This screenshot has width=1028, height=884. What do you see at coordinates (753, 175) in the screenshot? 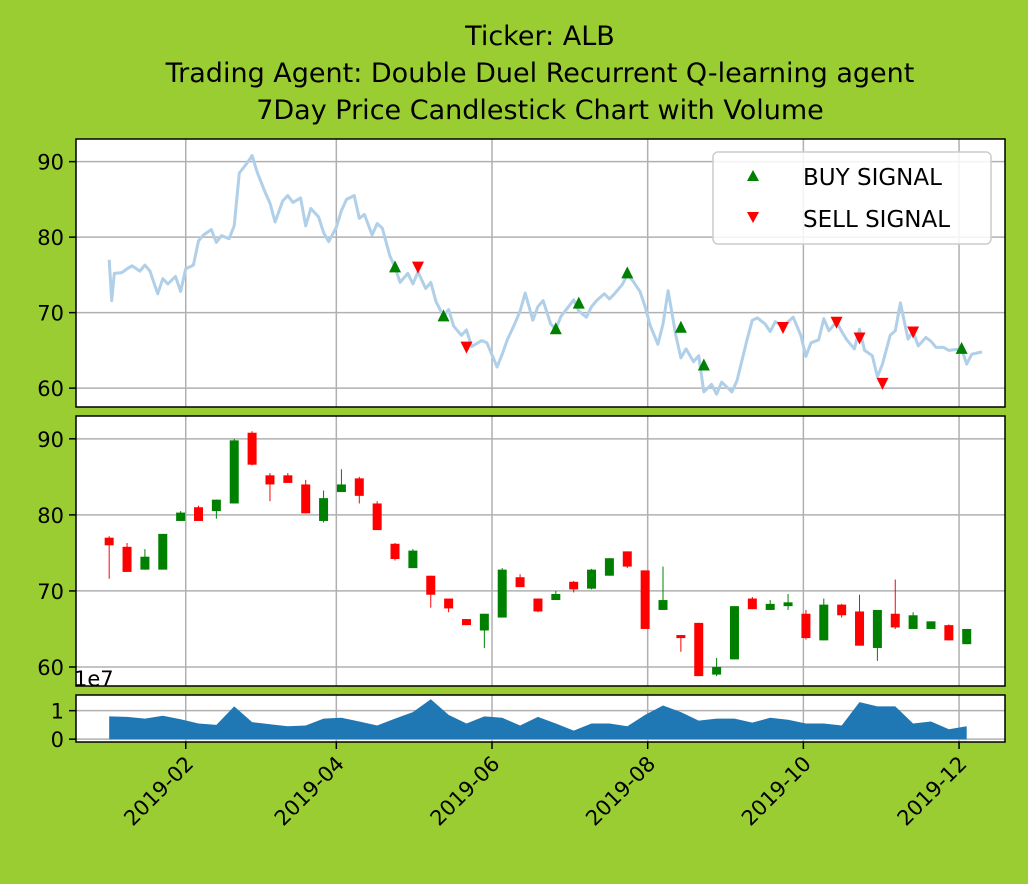
I see `legend-buy-marker` at bounding box center [753, 175].